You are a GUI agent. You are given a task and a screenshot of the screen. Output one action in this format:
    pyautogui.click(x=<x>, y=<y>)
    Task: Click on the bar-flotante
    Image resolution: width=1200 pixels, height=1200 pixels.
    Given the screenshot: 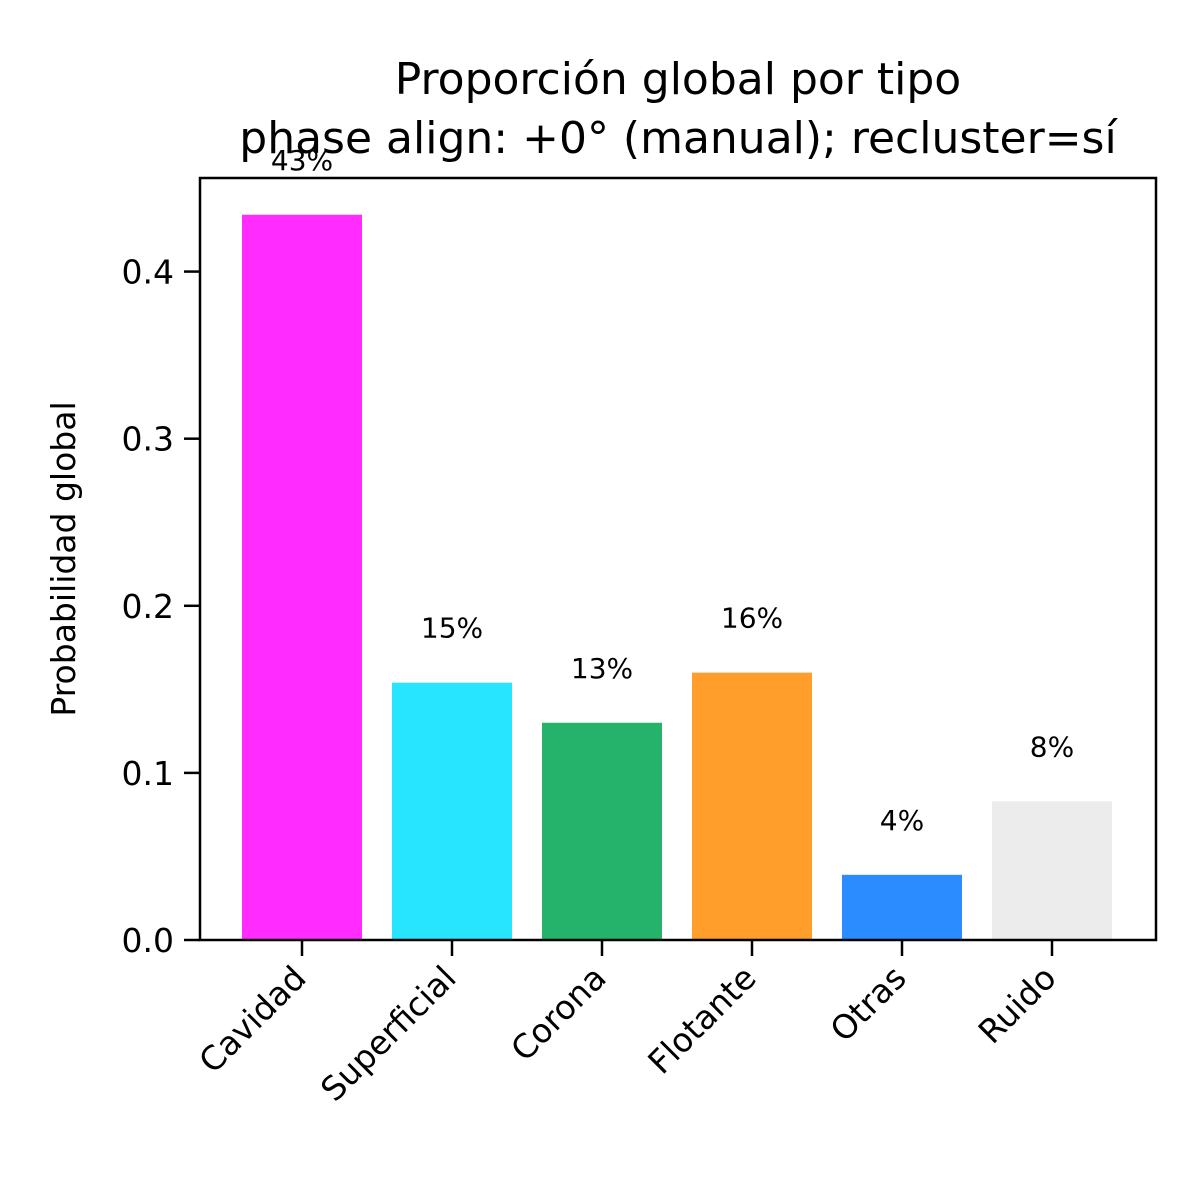 What is the action you would take?
    pyautogui.click(x=752, y=806)
    